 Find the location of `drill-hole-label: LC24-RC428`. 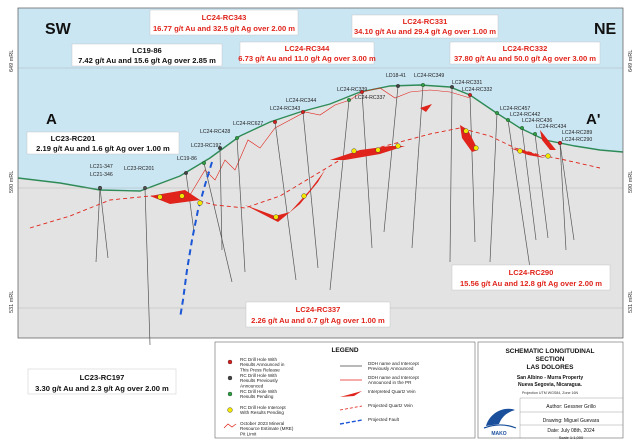

drill-hole-label: LC24-RC428 is located at coordinates (215, 132).